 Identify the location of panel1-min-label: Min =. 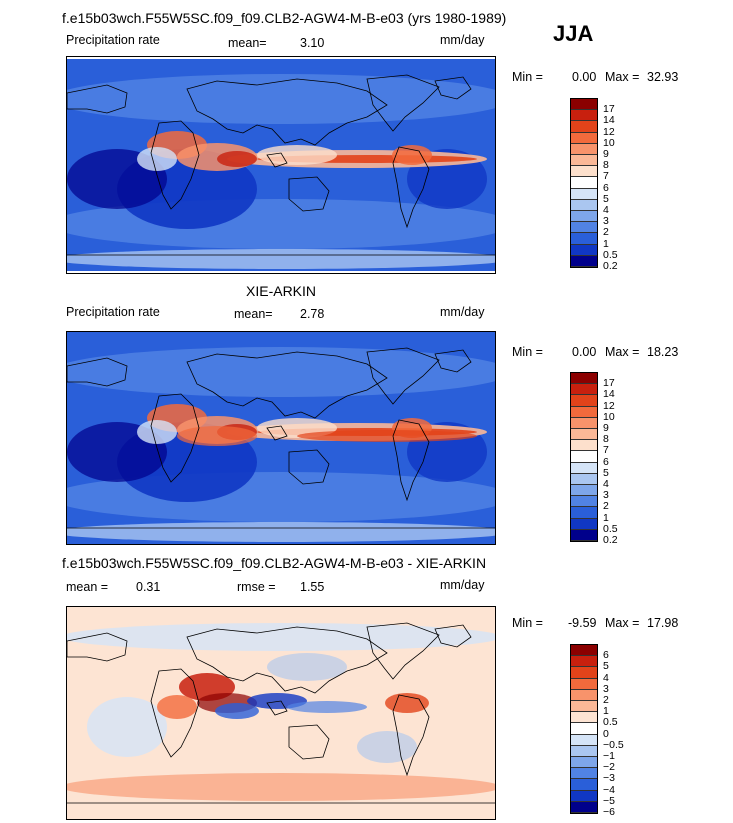
(527, 77).